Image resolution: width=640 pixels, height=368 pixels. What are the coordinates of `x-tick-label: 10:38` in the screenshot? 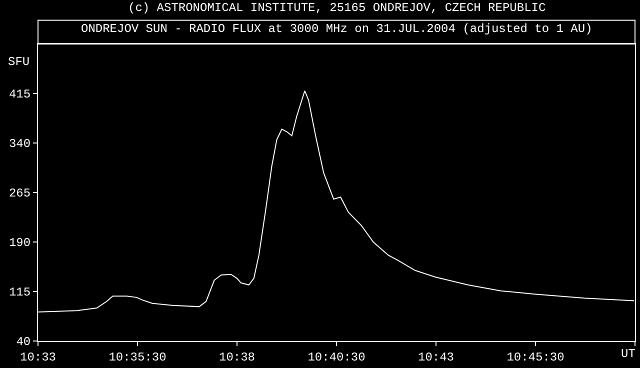 It's located at (237, 357).